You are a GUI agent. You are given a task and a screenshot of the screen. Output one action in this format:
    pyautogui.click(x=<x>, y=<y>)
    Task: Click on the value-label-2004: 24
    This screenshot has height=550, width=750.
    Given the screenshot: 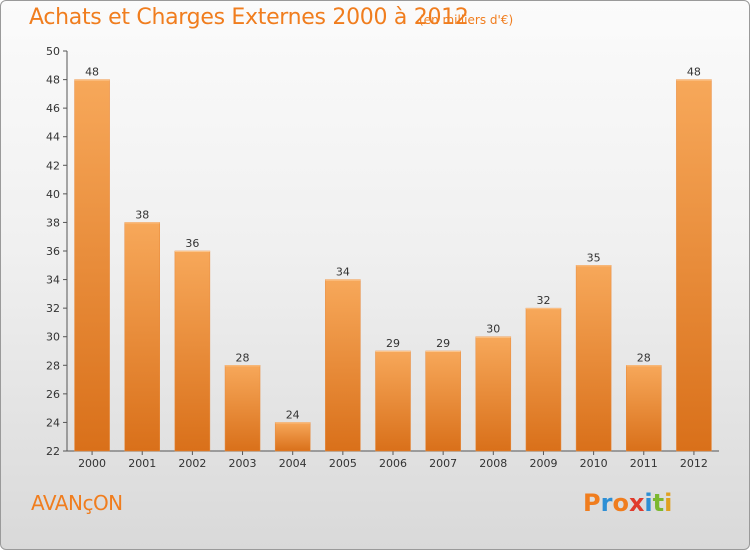 What is the action you would take?
    pyautogui.click(x=293, y=414)
    